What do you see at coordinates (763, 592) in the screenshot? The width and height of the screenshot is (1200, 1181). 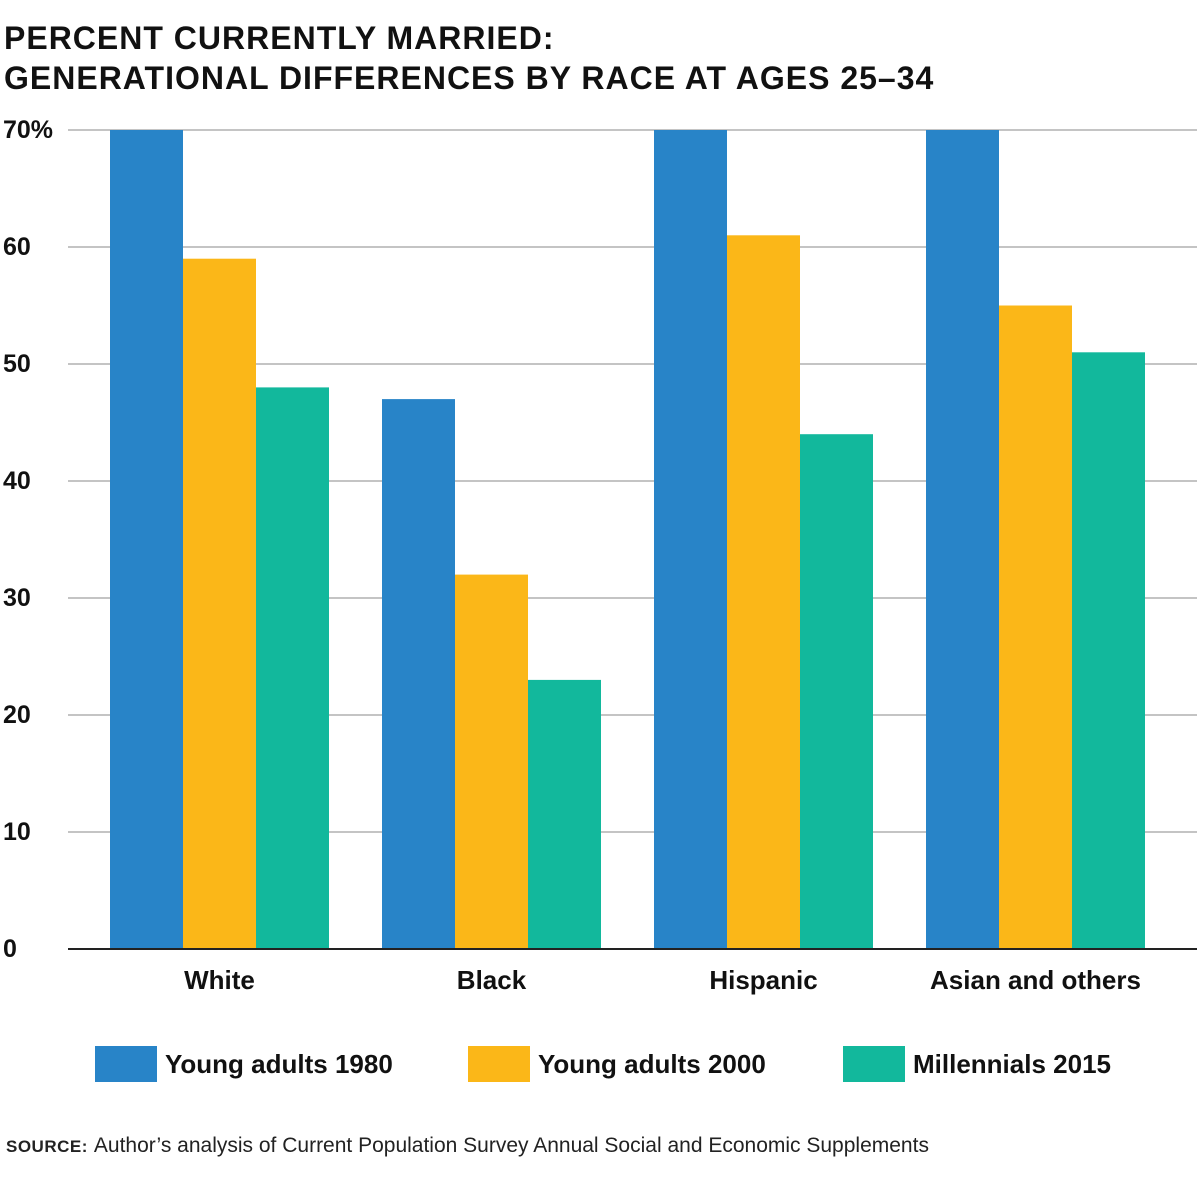 I see `bar-young-adults-2000-hispanic` at bounding box center [763, 592].